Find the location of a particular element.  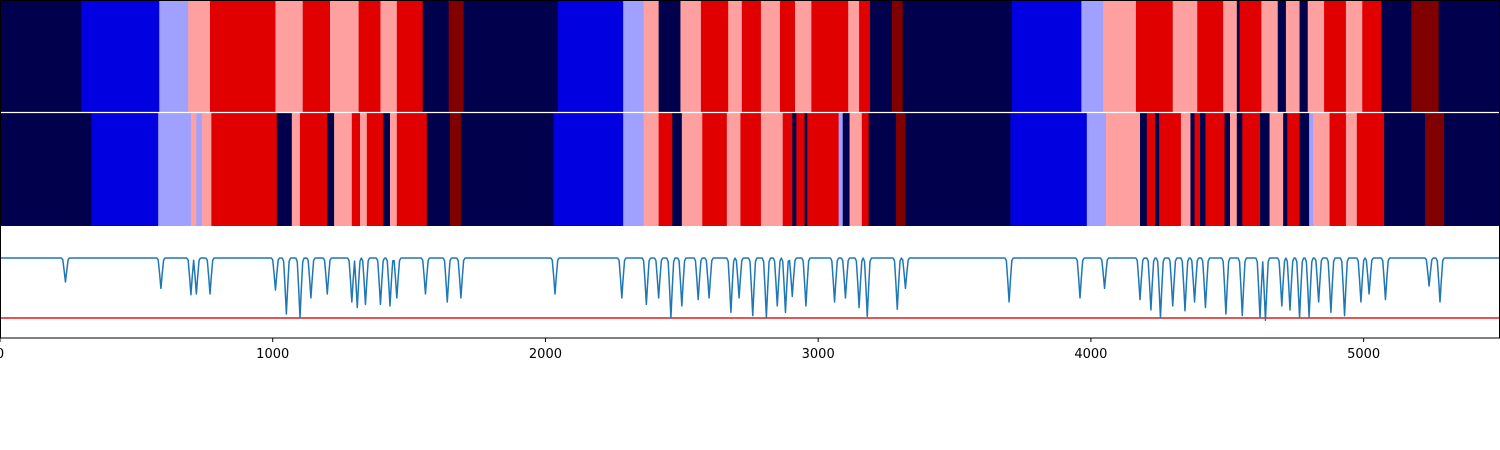

signal-line is located at coordinates (750, 289).